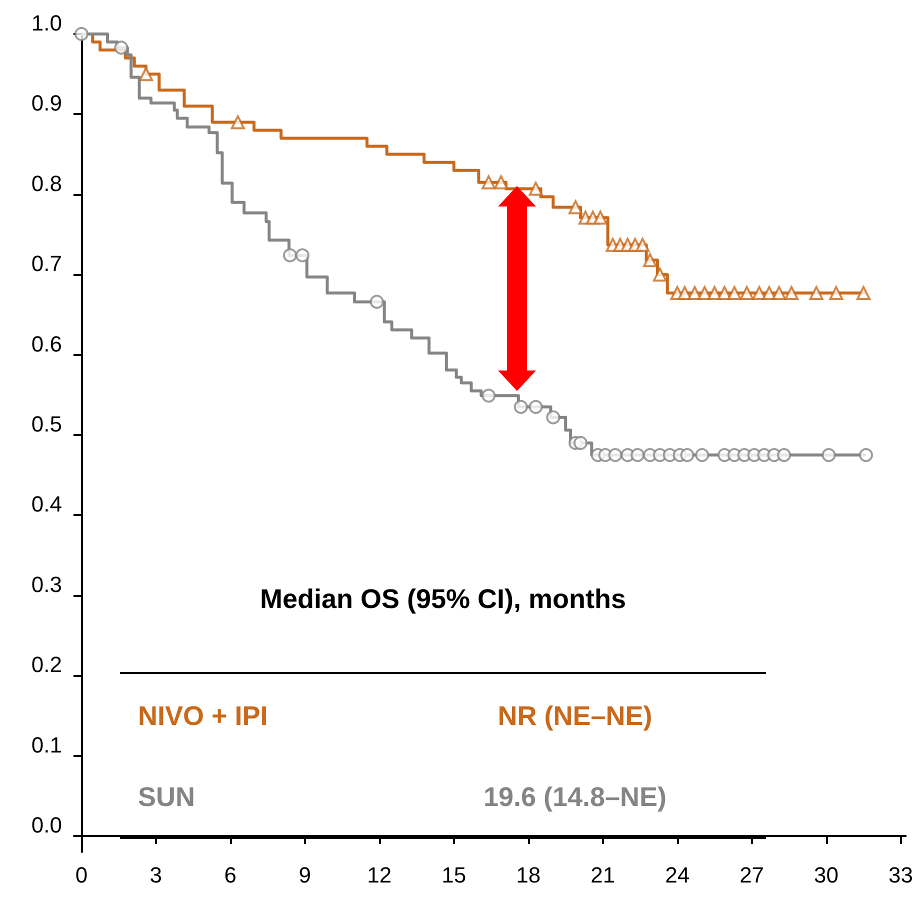  Describe the element at coordinates (454, 875) in the screenshot. I see `x-tick-label: 15` at that location.